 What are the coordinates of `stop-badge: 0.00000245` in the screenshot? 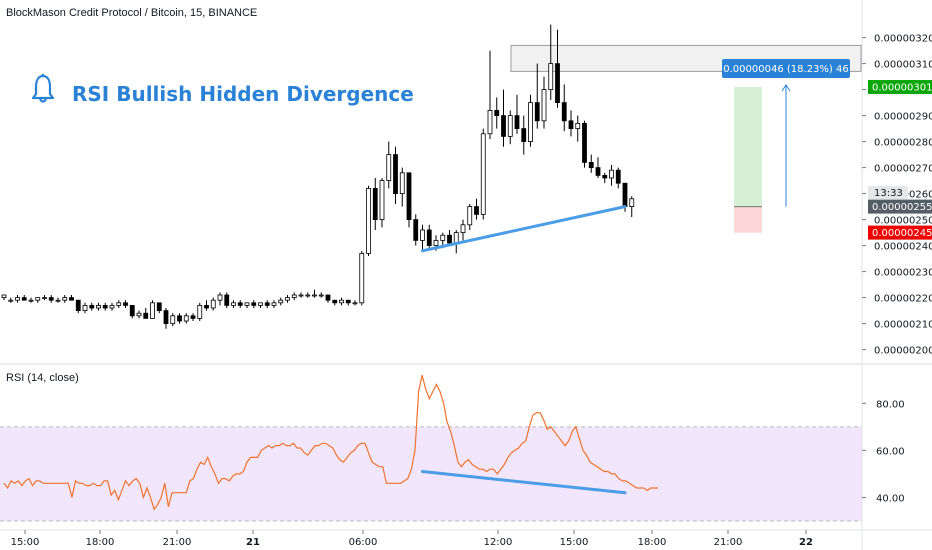 It's located at (900, 232).